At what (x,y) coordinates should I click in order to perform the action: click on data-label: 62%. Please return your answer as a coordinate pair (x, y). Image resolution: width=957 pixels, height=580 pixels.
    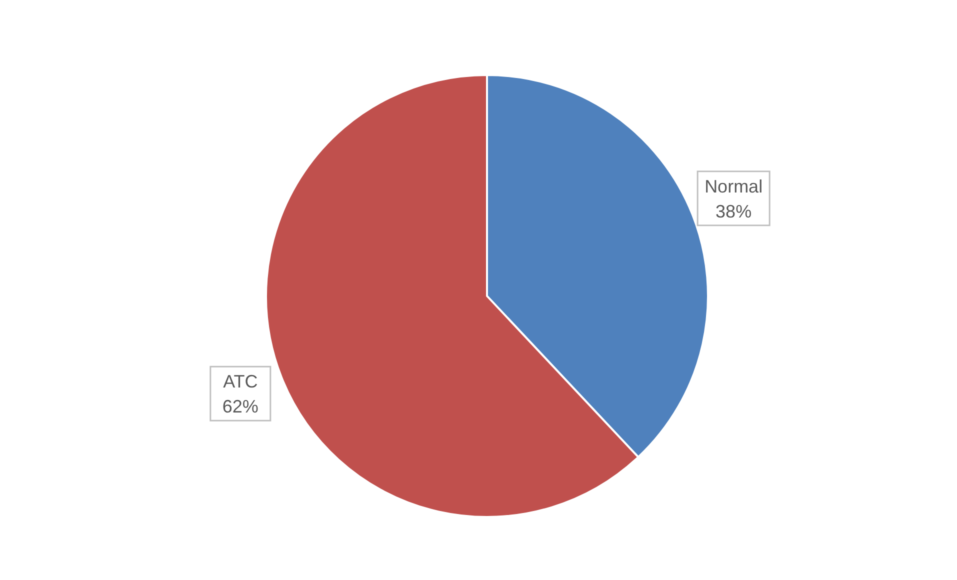
    Looking at the image, I should click on (240, 406).